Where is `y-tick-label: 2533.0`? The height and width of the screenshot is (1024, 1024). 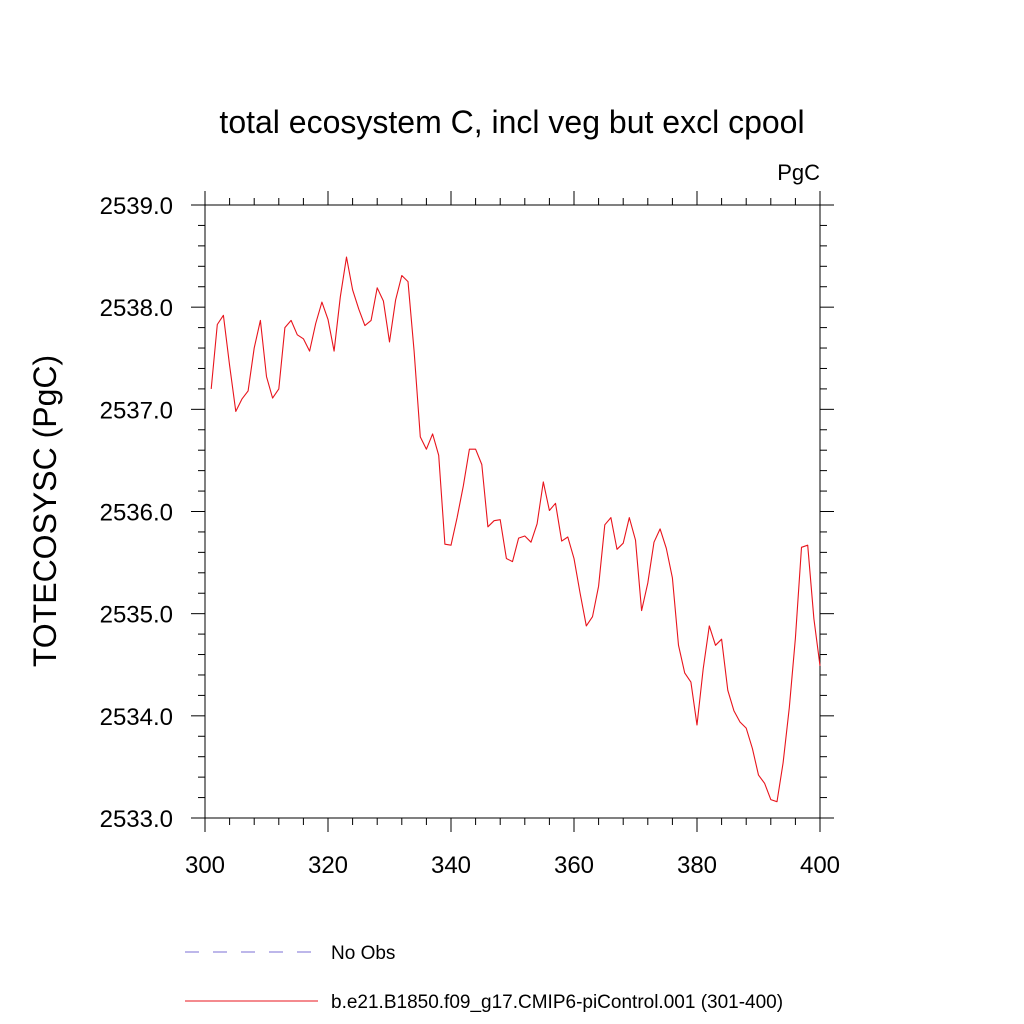
y-tick-label: 2533.0 is located at coordinates (136, 819).